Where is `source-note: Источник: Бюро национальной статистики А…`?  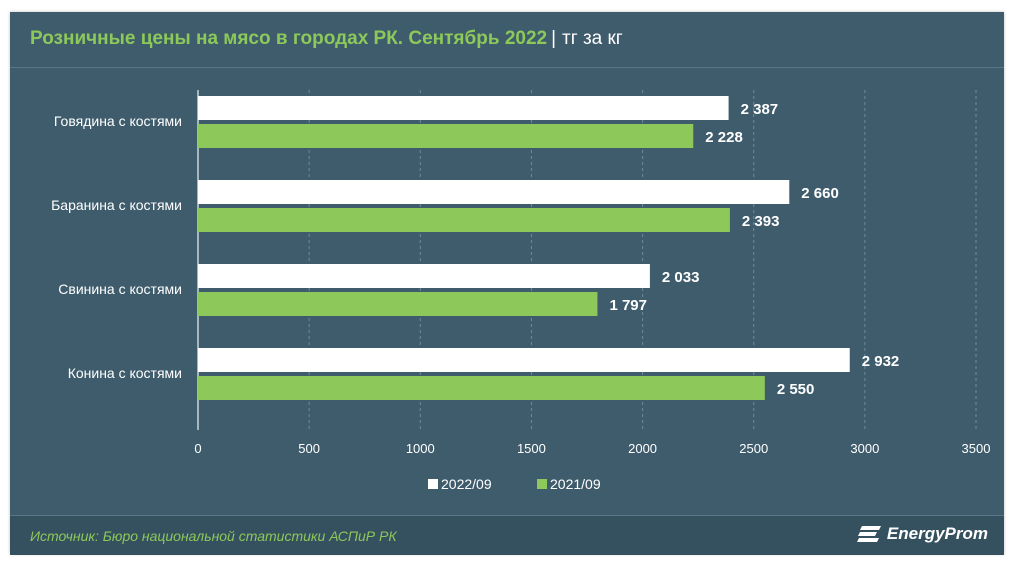
source-note: Источник: Бюро национальной статистики А… is located at coordinates (213, 536).